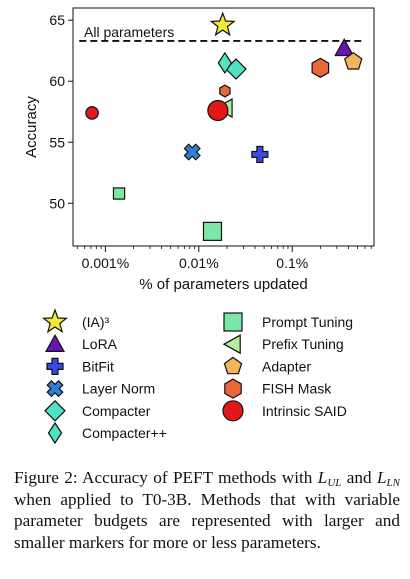 This screenshot has width=410, height=579. Describe the element at coordinates (359, 477) in the screenshot. I see `caption-and: and` at that location.